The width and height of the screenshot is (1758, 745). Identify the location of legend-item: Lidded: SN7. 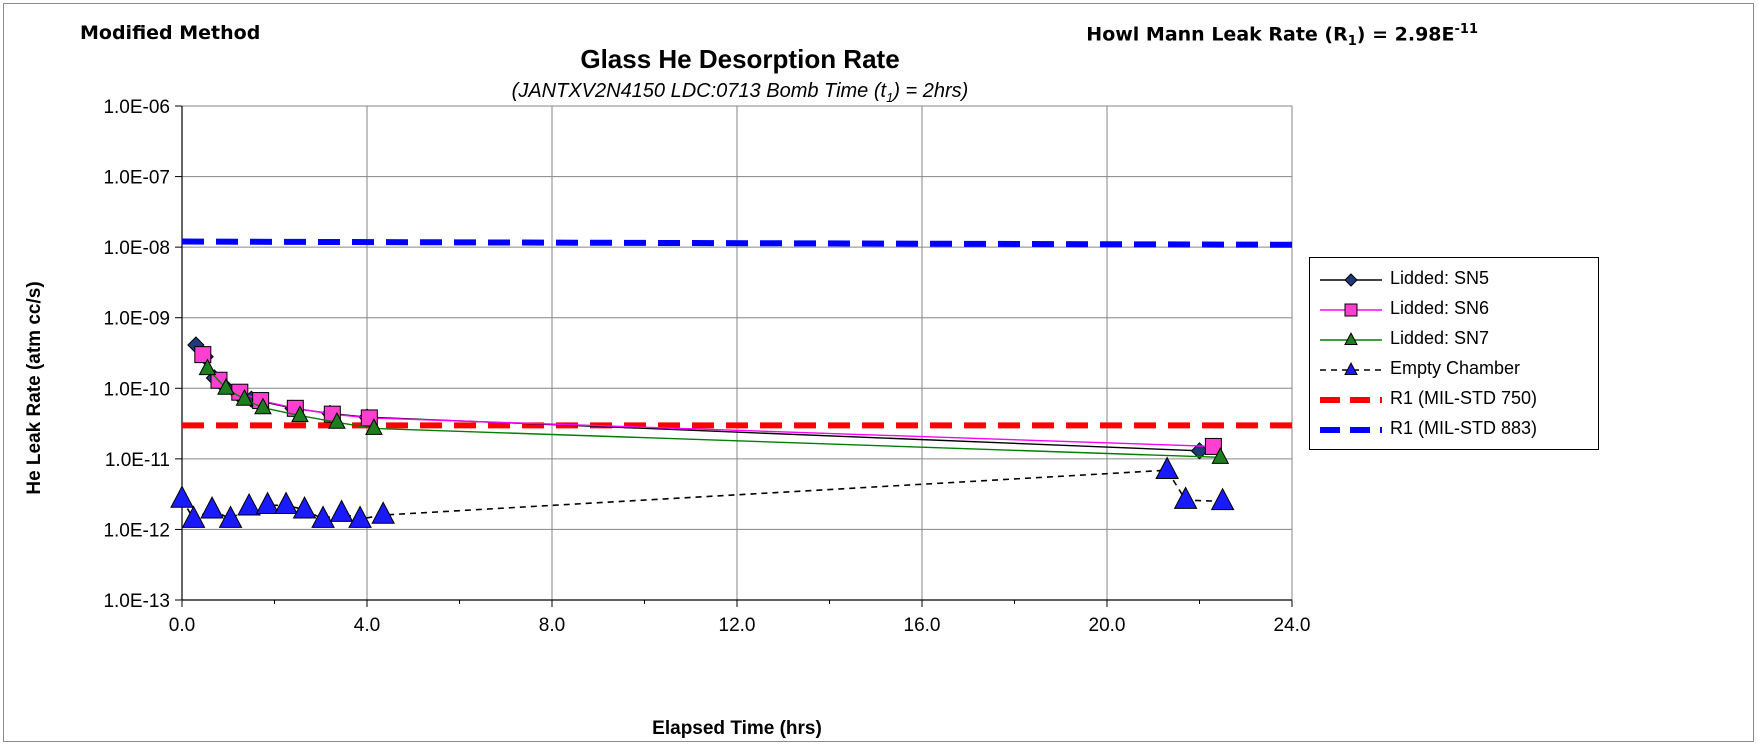
(1455, 340).